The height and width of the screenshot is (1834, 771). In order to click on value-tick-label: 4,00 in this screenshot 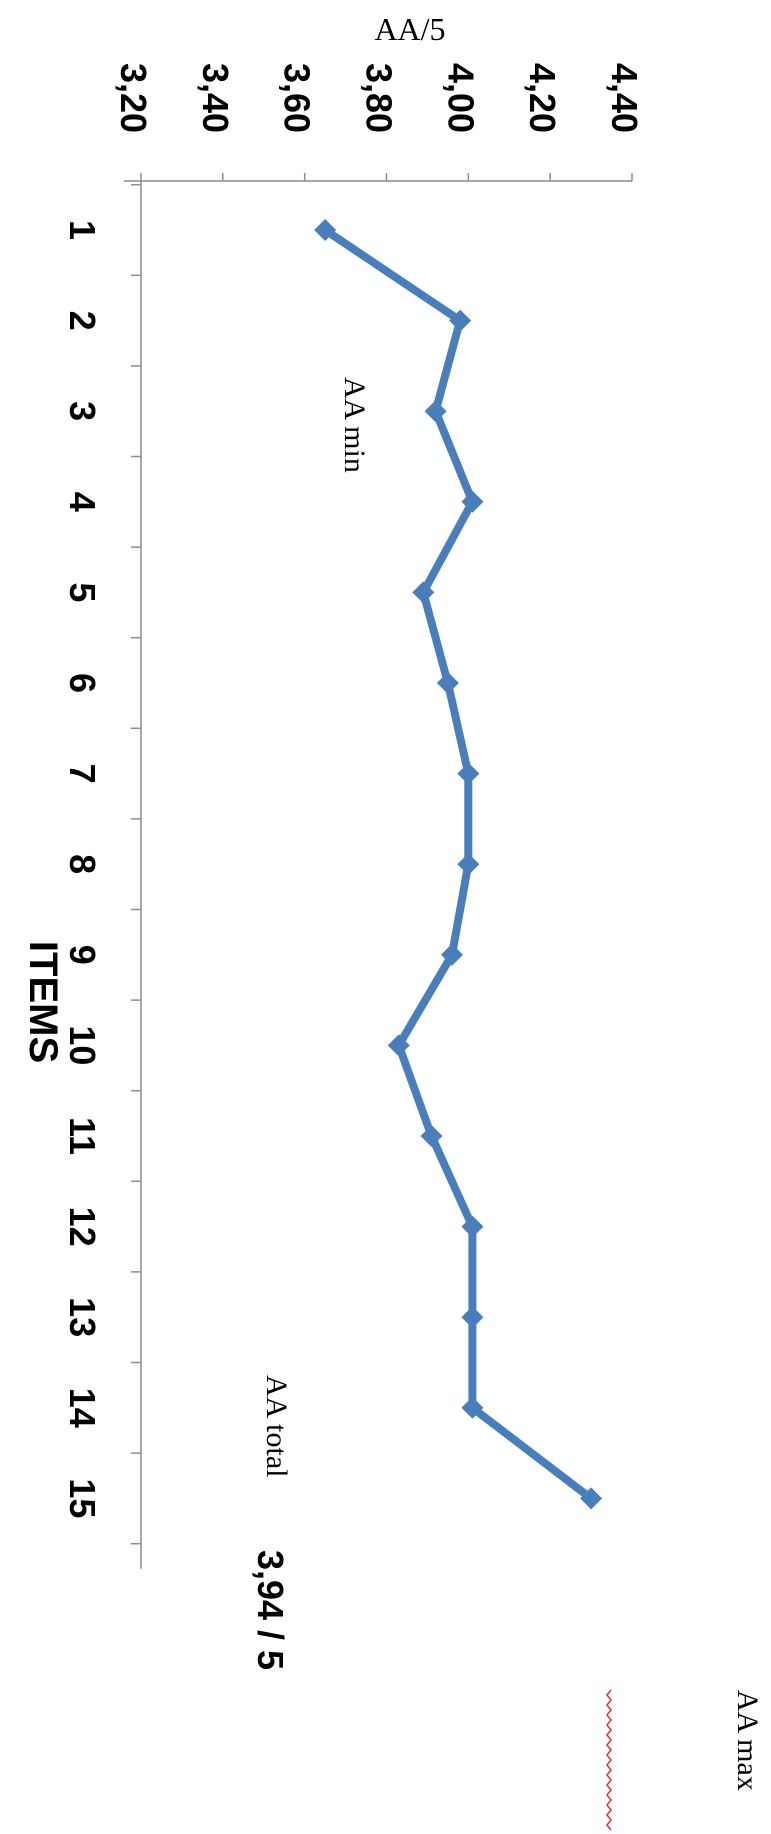, I will do `click(460, 98)`.